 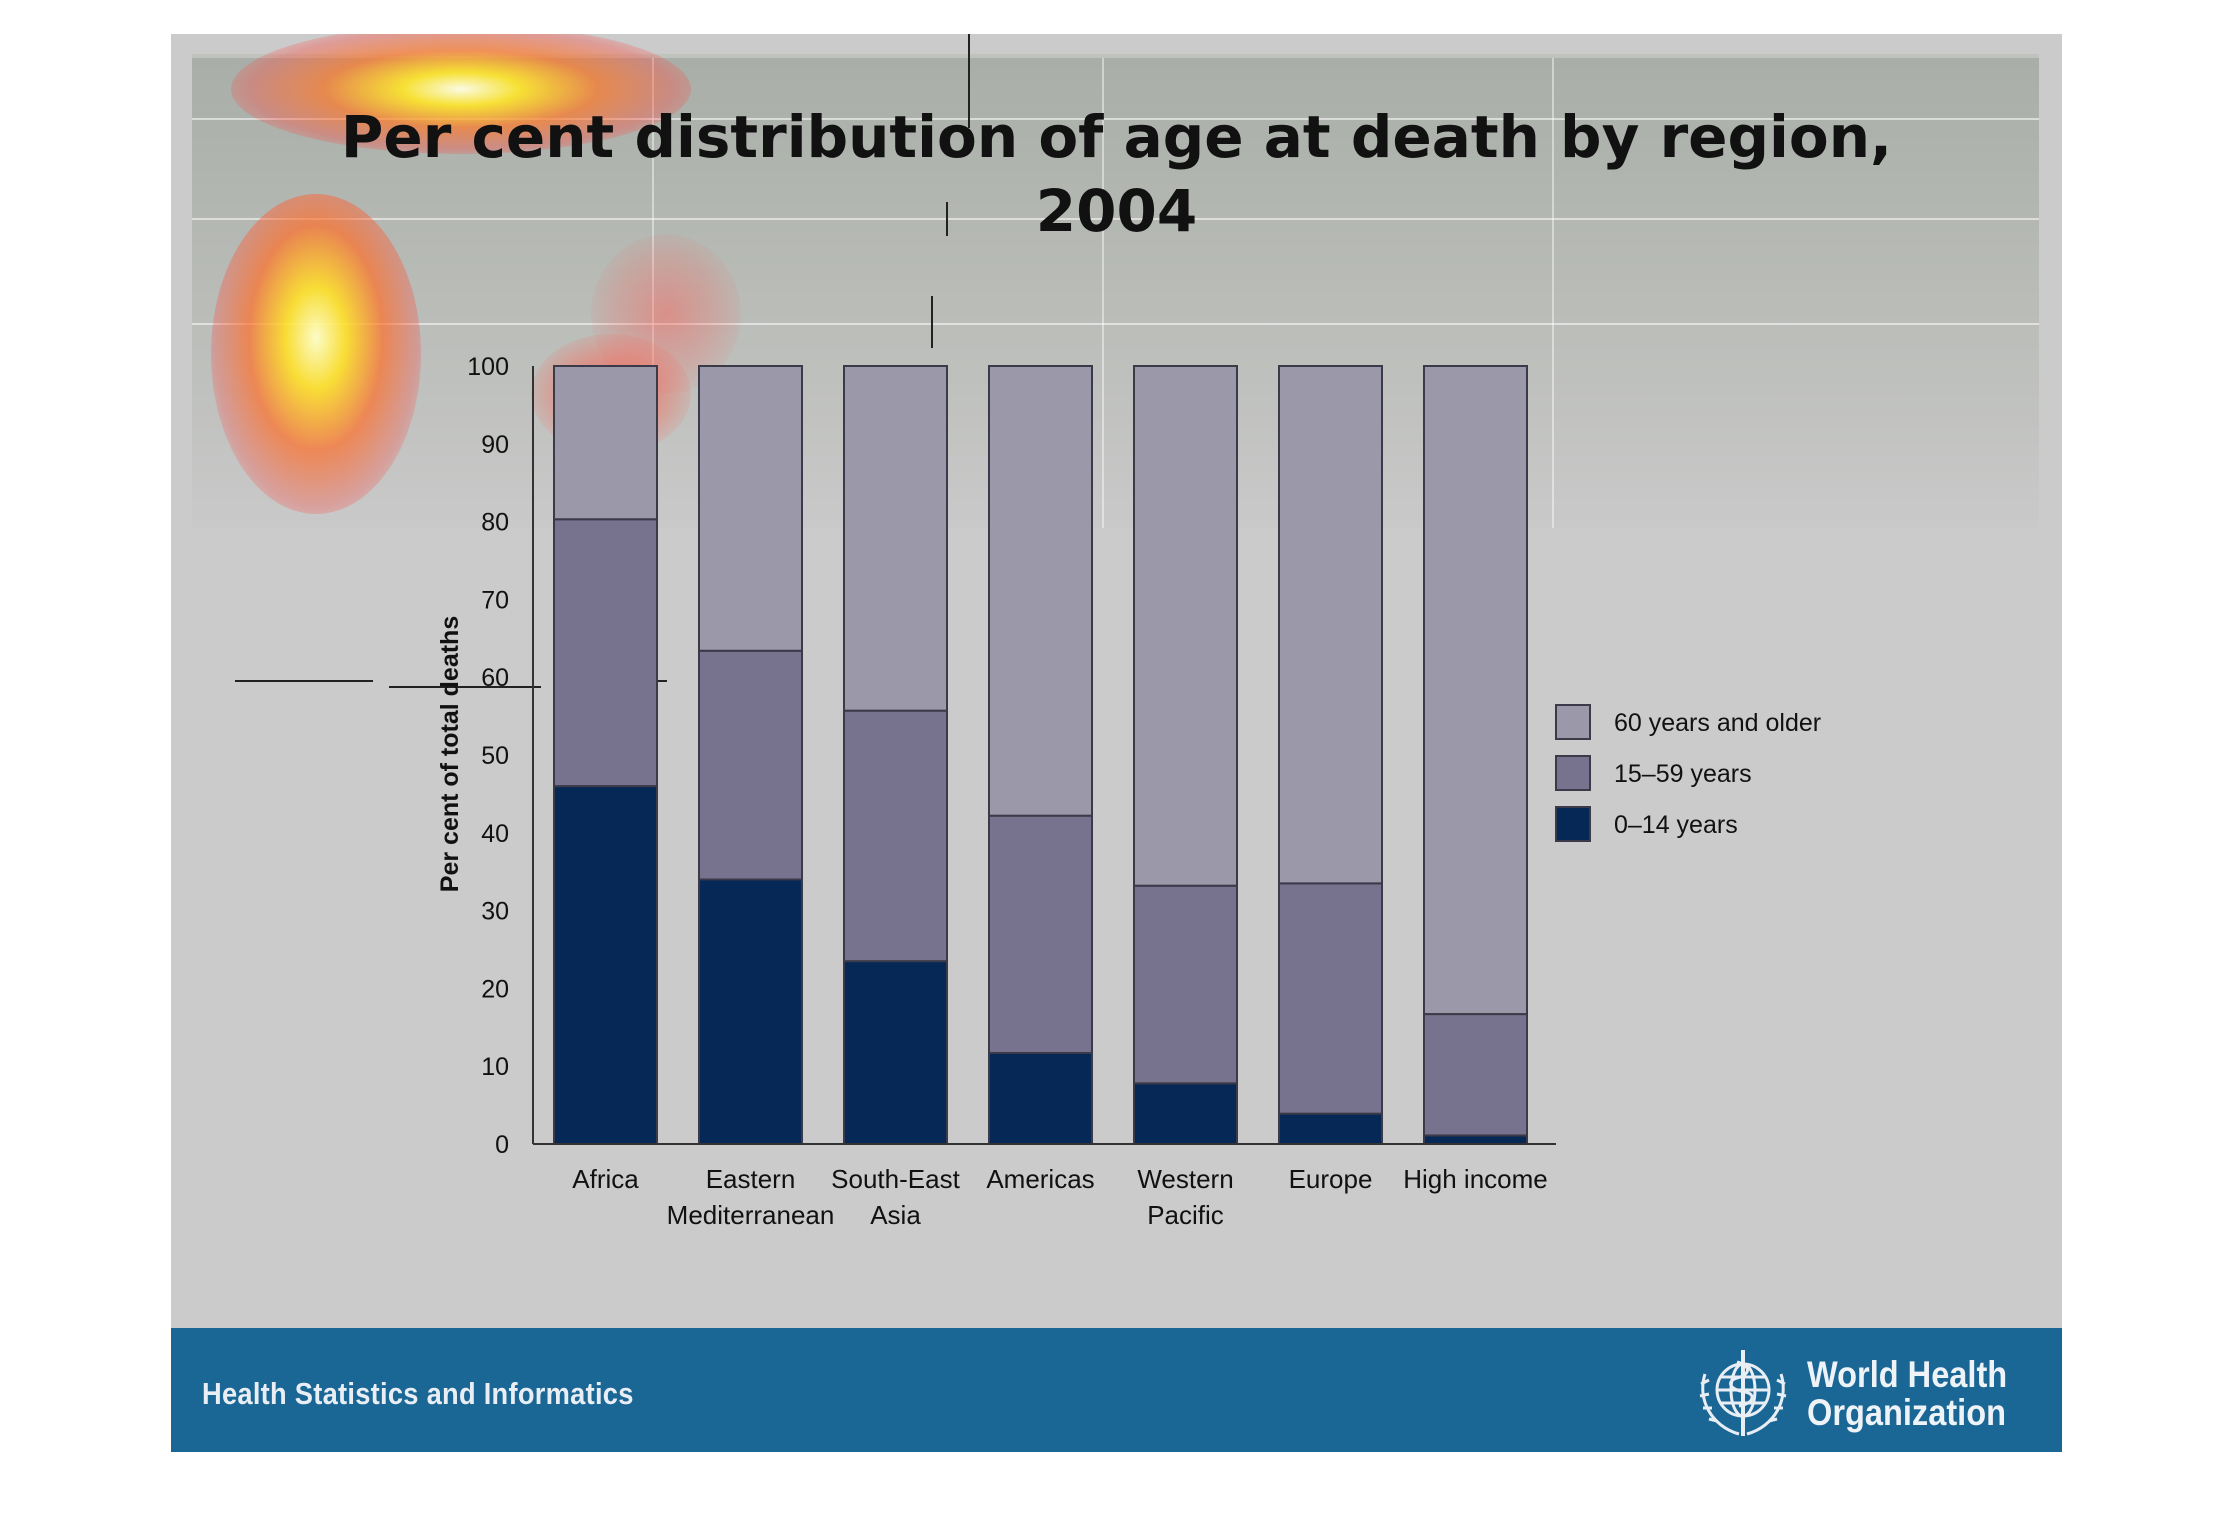 I want to click on x-tick-label: Europe, so click(x=1331, y=1179).